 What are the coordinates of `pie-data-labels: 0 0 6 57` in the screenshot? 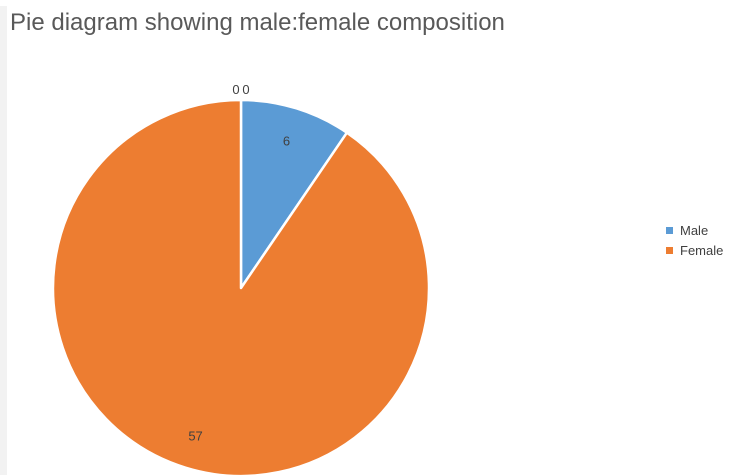 It's located at (239, 262).